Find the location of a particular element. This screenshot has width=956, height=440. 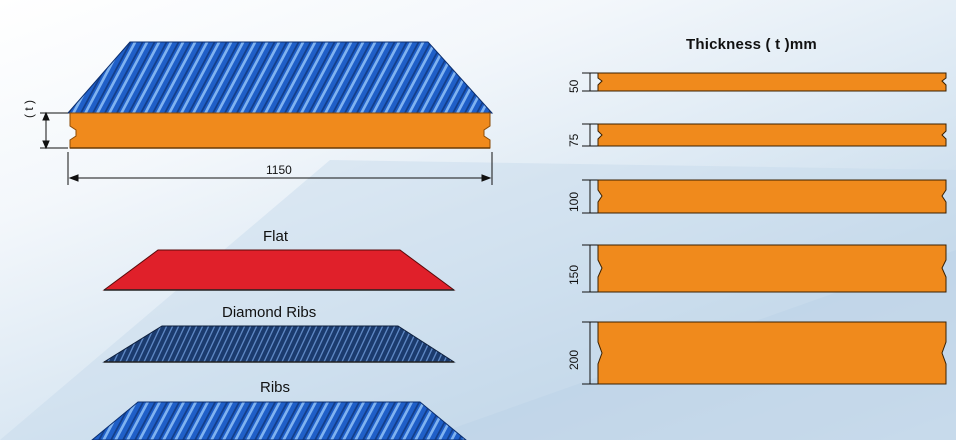

ribs-profile is located at coordinates (279, 420).